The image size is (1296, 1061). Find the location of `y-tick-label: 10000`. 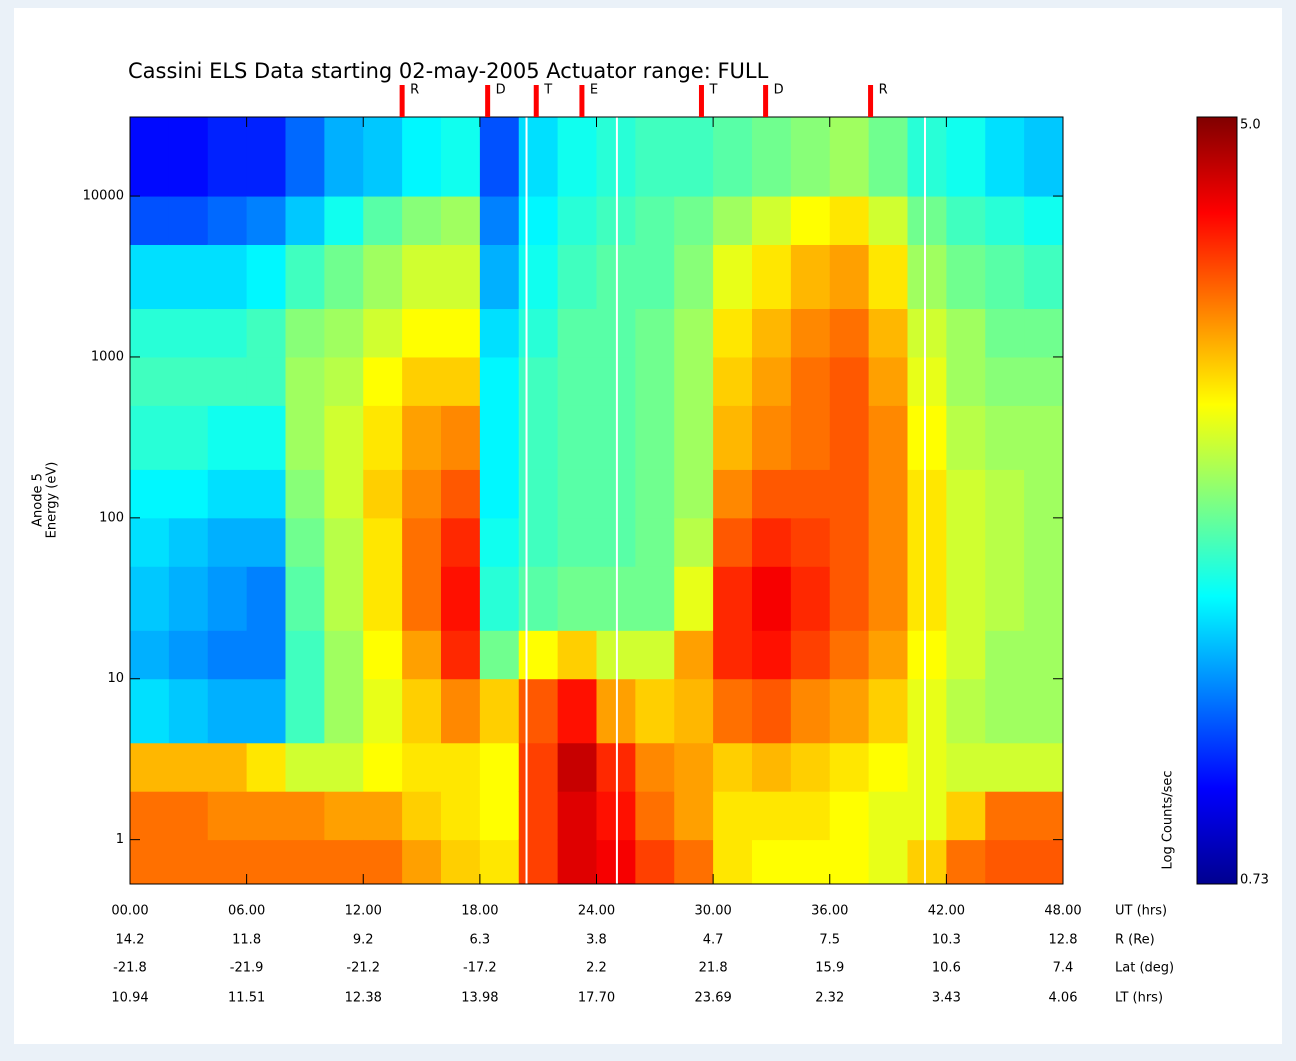

y-tick-label: 10000 is located at coordinates (103, 196).